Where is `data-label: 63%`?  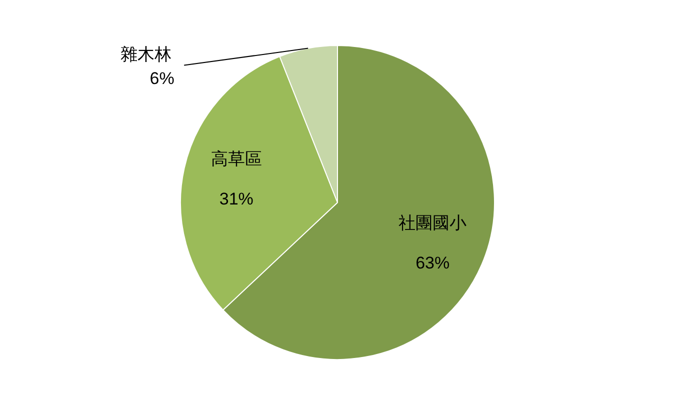
data-label: 63% is located at coordinates (433, 262).